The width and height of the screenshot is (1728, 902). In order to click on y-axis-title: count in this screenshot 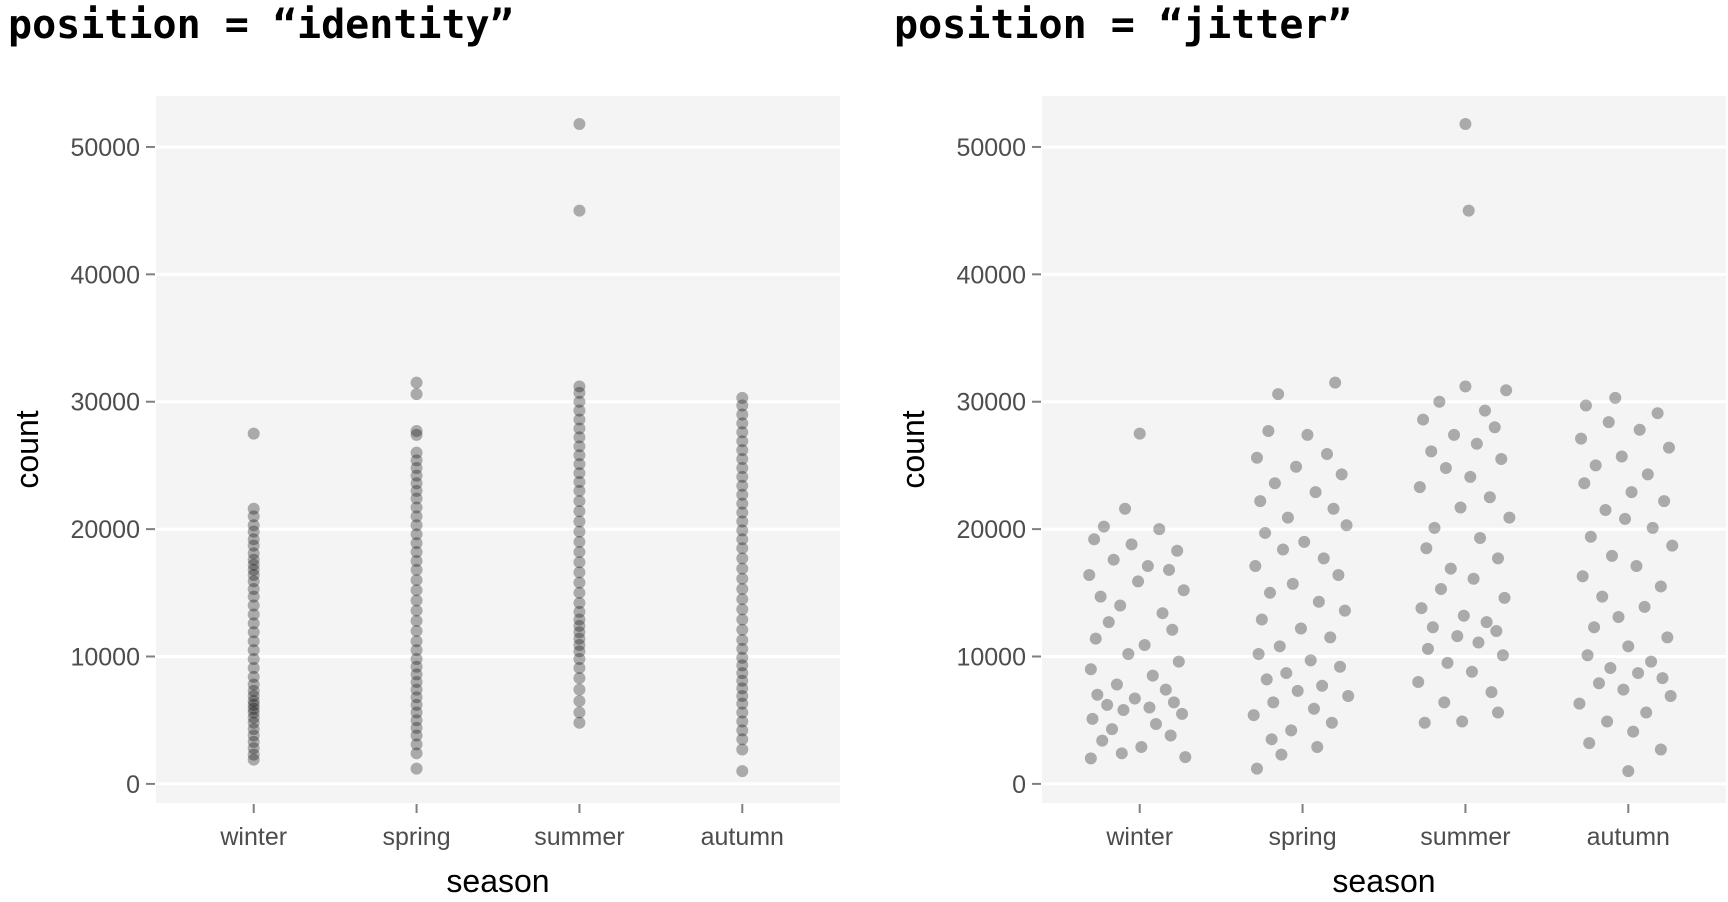, I will do `click(27, 449)`.